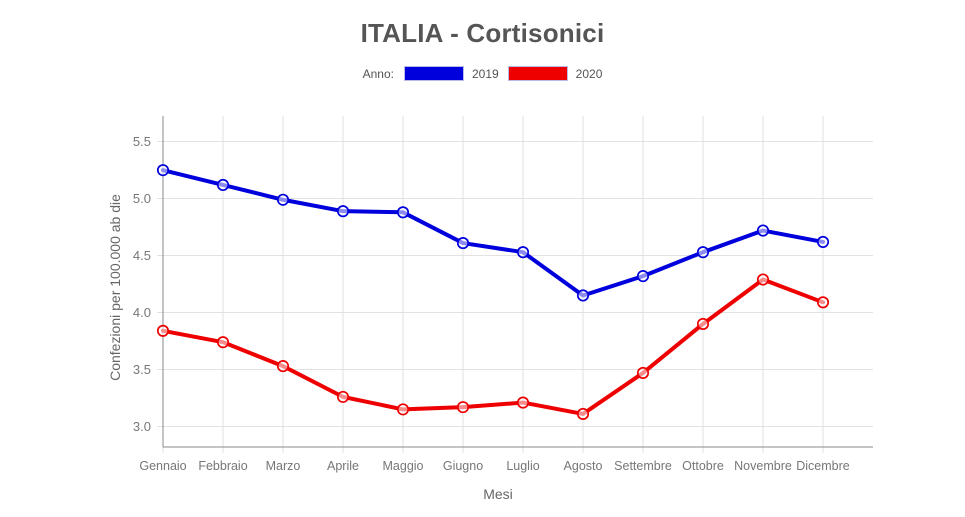 Image resolution: width=965 pixels, height=517 pixels. I want to click on y-axis-tick-labels: 3.0 3.5 4.0 4.5 5.0 5.5, so click(142, 284).